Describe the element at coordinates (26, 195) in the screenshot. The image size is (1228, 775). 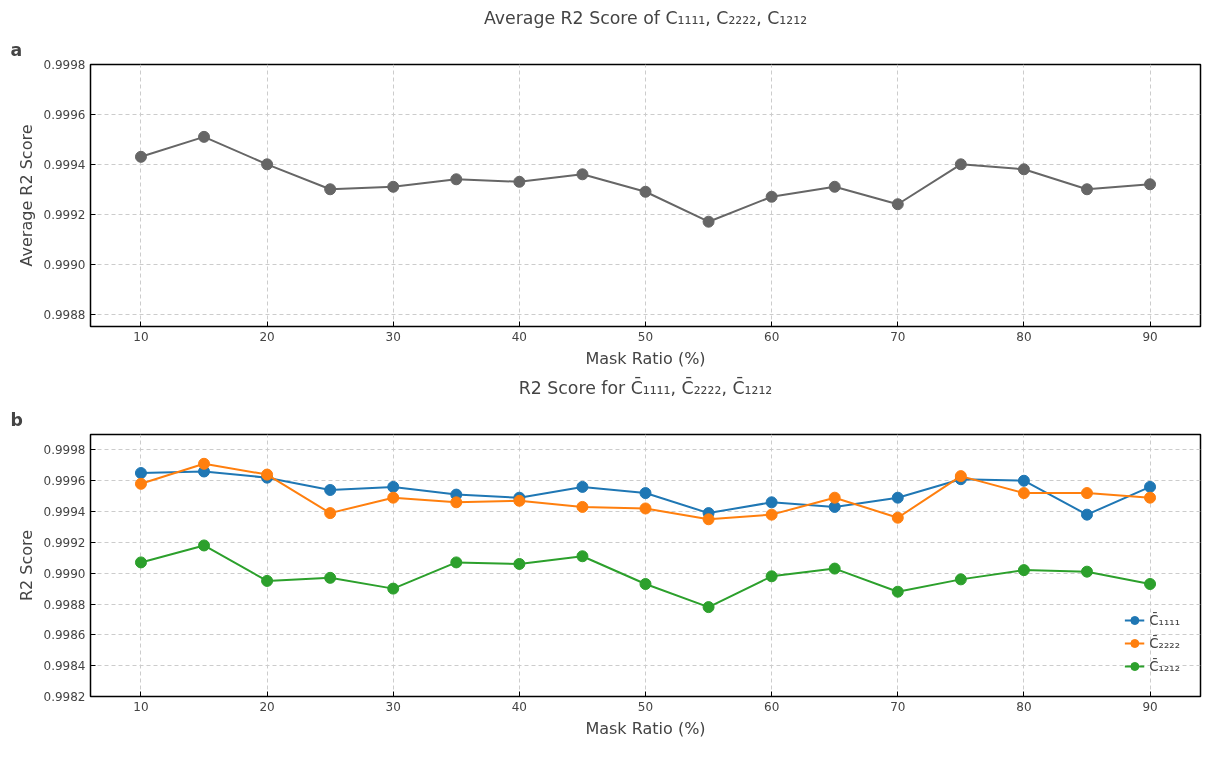
I see `y-axis-title: Average R2 Score` at that location.